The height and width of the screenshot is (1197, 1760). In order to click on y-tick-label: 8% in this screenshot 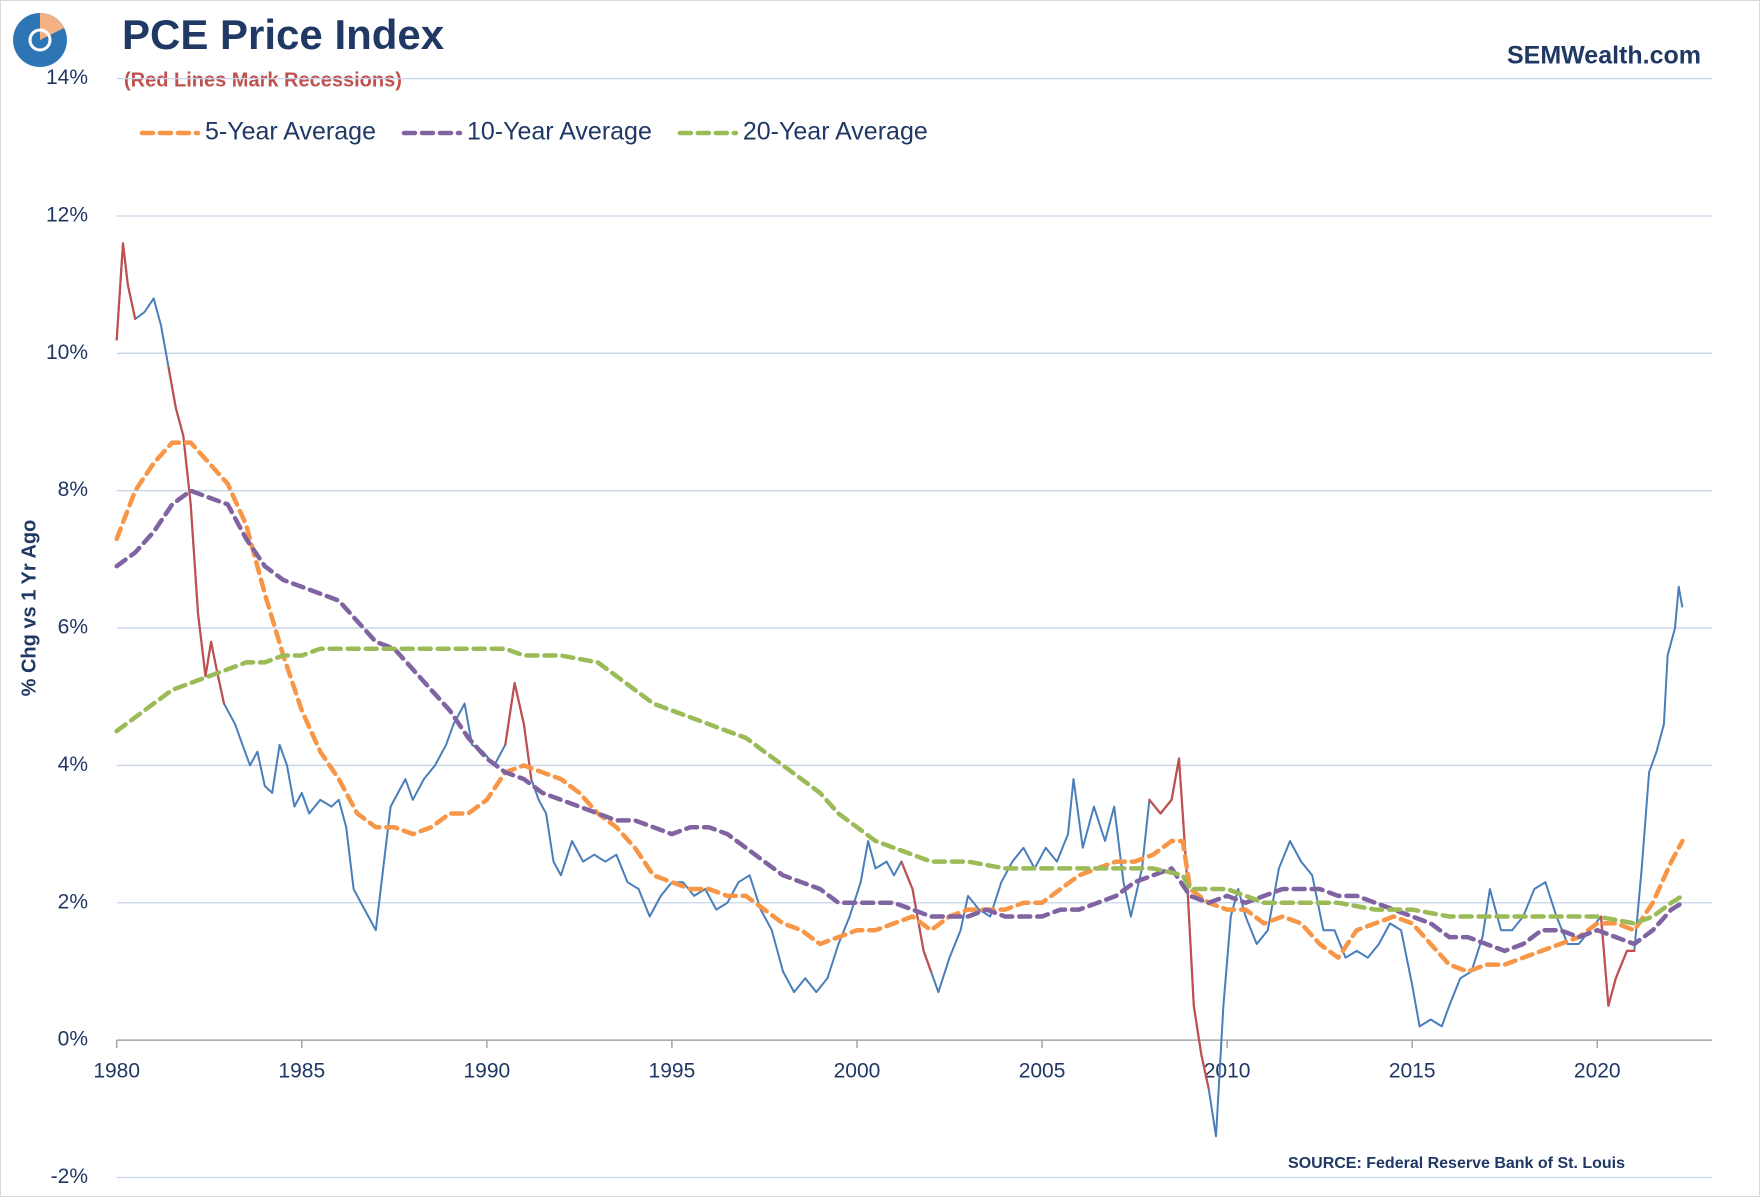, I will do `click(73, 489)`.